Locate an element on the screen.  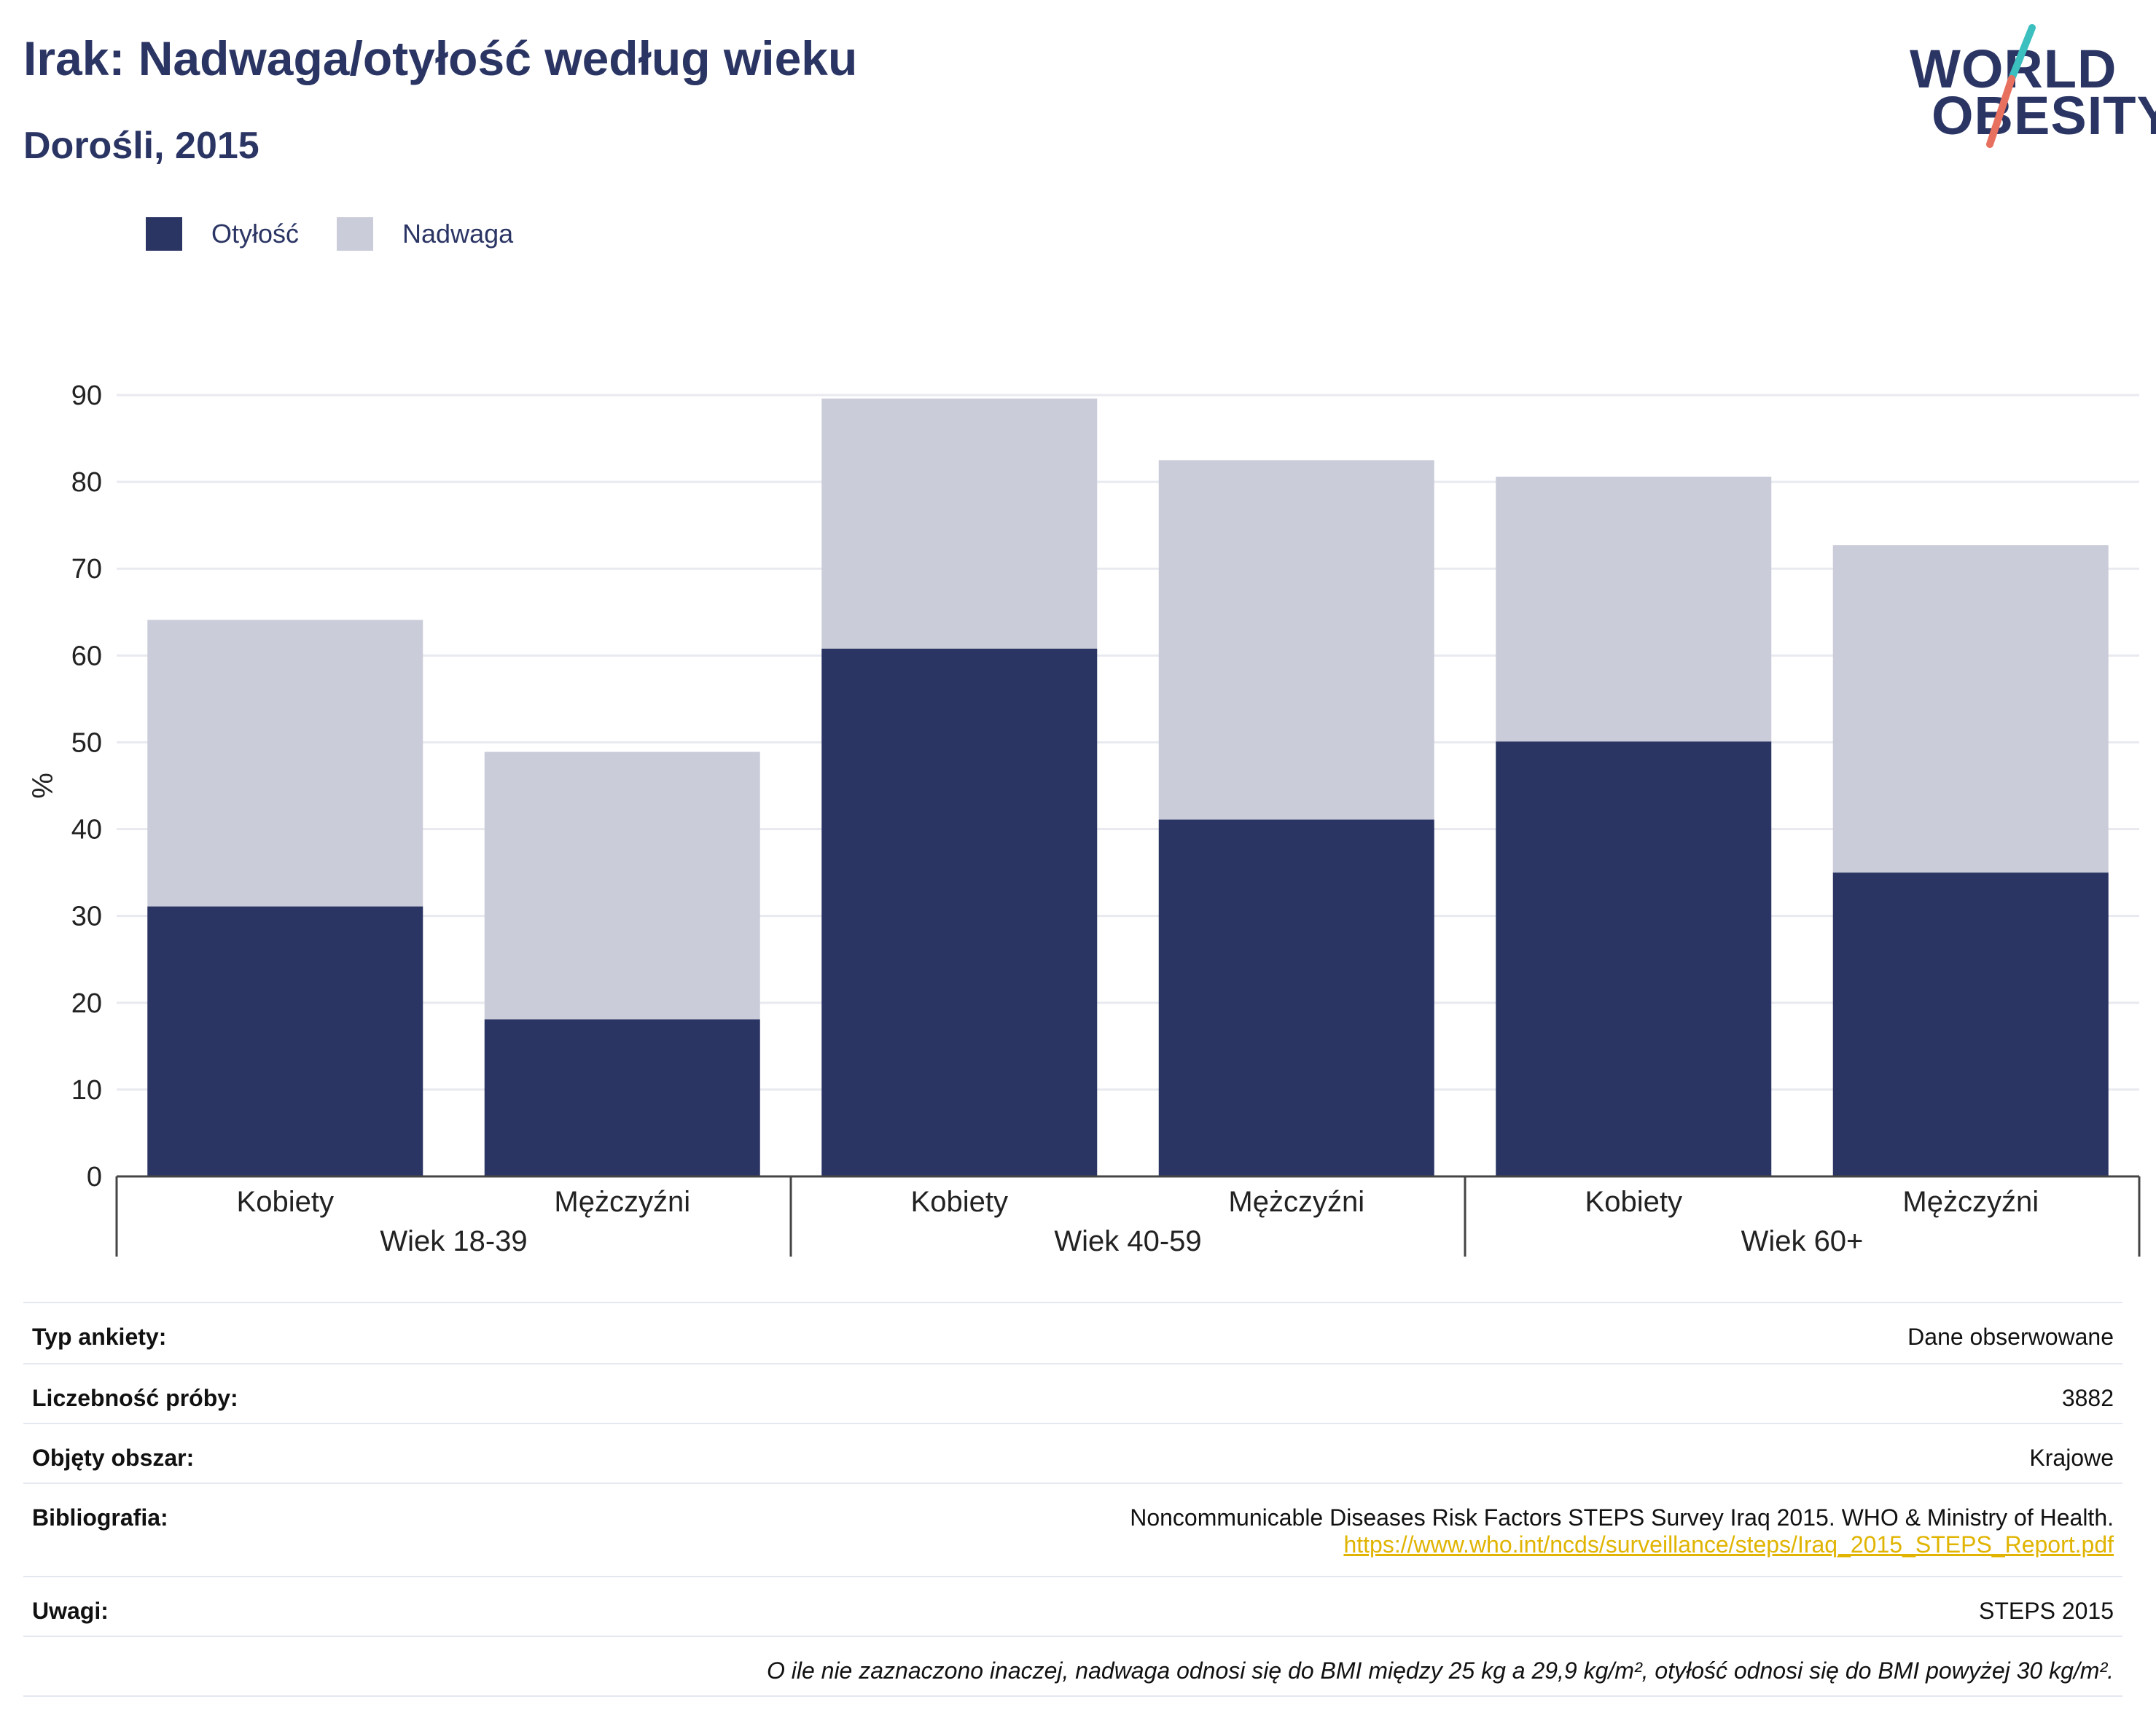
y-tick-label: 40 is located at coordinates (86, 830).